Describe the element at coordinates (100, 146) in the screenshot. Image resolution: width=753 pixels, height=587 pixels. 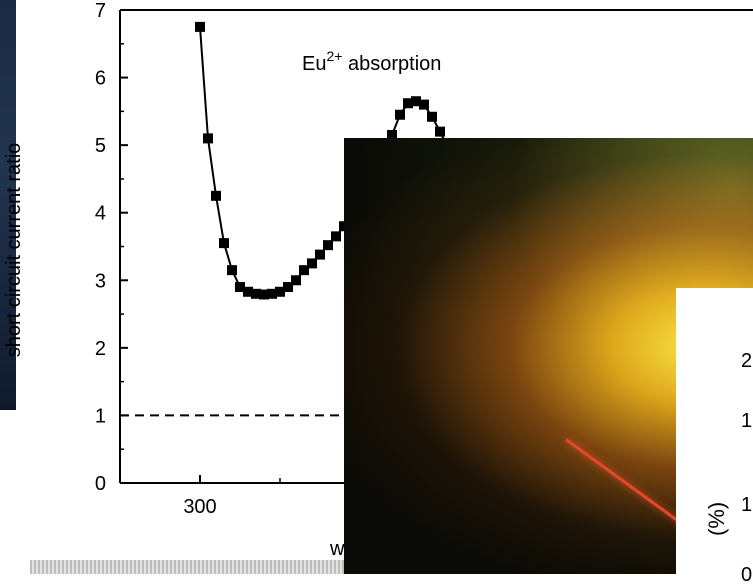
I see `y-tick-label: 5` at that location.